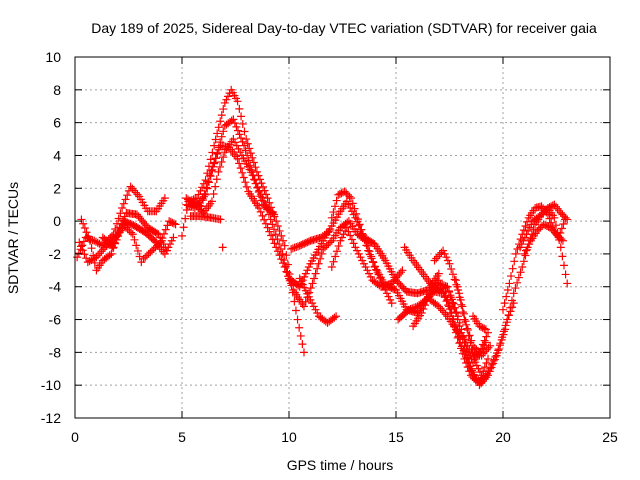  What do you see at coordinates (503, 437) in the screenshot?
I see `x-tick-label: 20` at bounding box center [503, 437].